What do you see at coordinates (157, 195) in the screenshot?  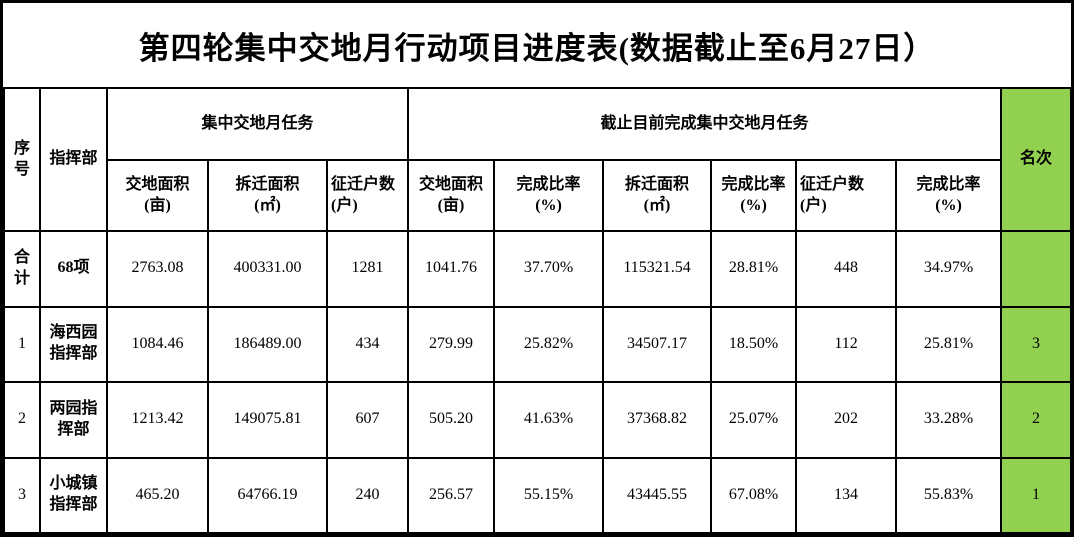 I see `subheader-task-land-area: 交地面积 (亩)` at bounding box center [157, 195].